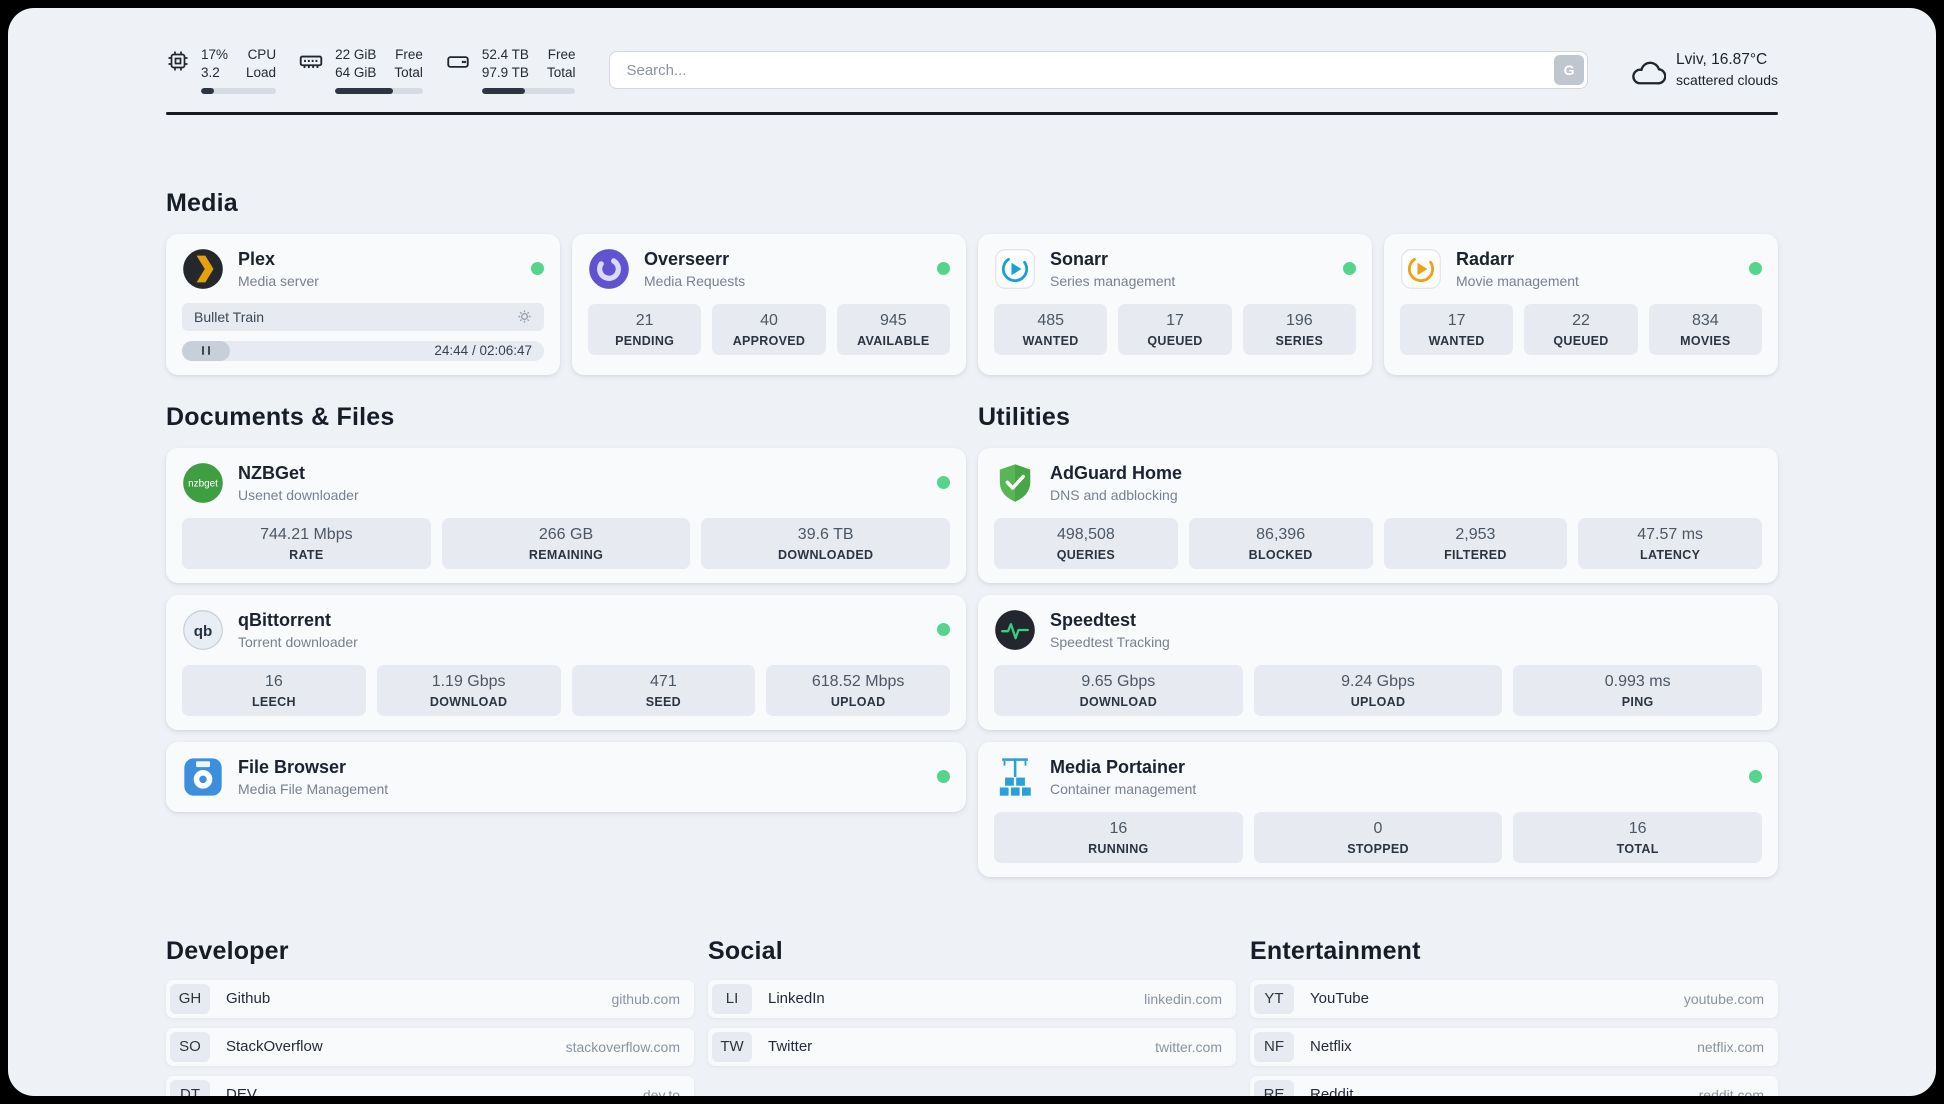 This screenshot has height=1104, width=1944. What do you see at coordinates (311, 62) in the screenshot?
I see `memory-icon` at bounding box center [311, 62].